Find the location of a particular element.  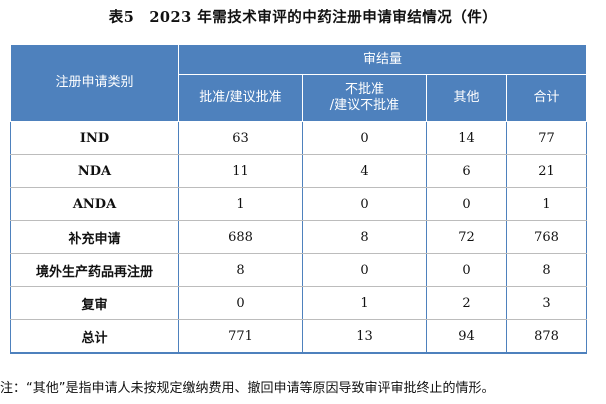

cell-not-approved: 1 is located at coordinates (364, 303).